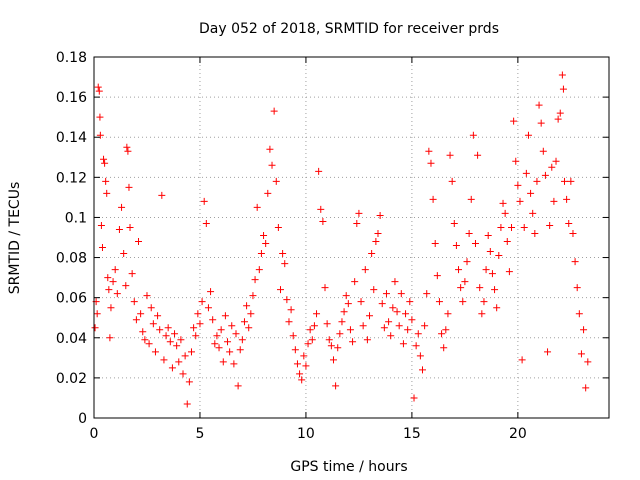  Describe the element at coordinates (71, 58) in the screenshot. I see `y-tick-label: 0.18` at that location.